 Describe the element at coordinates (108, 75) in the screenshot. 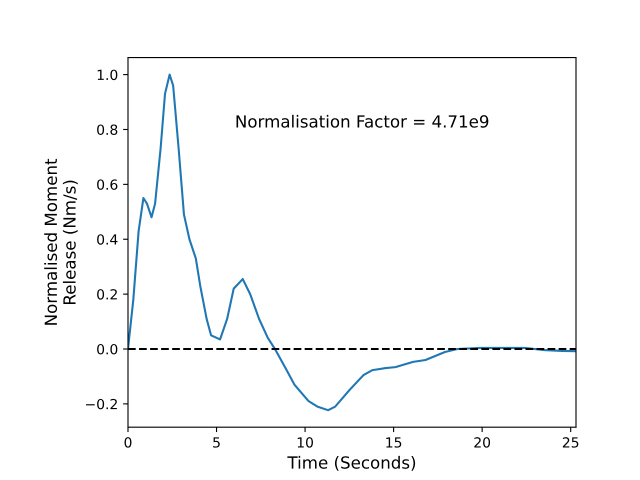

I see `y-tick-label: 1.0` at that location.